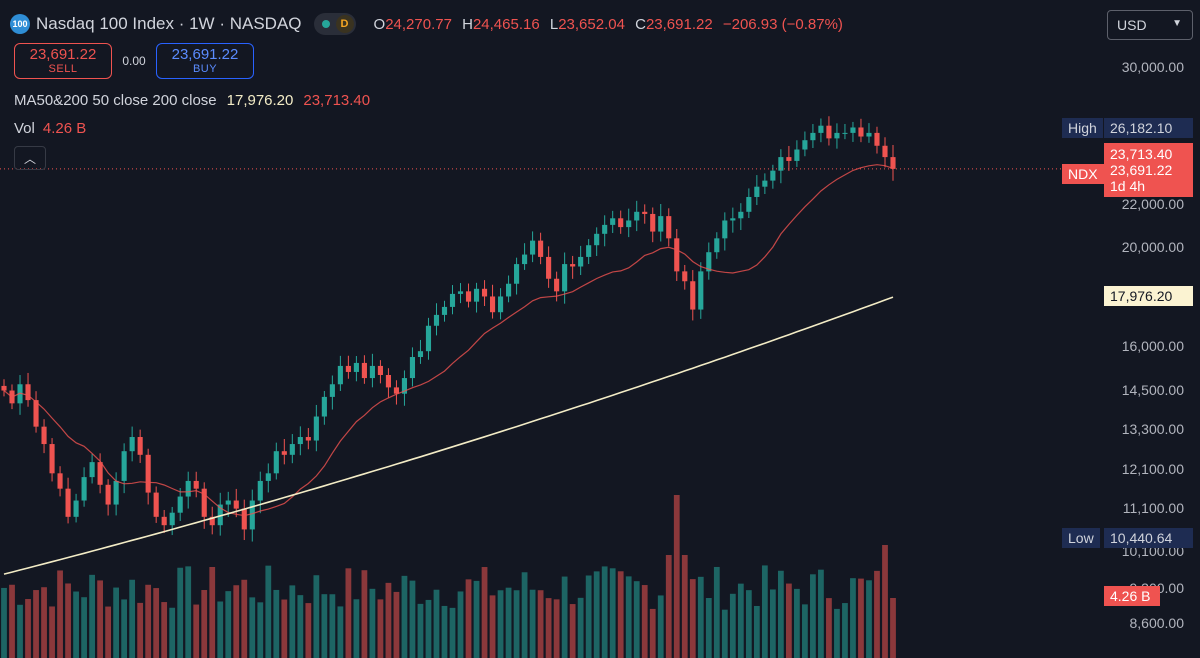 The image size is (1200, 658). What do you see at coordinates (1152, 247) in the screenshot?
I see `axis-tick: 20,000.00` at bounding box center [1152, 247].